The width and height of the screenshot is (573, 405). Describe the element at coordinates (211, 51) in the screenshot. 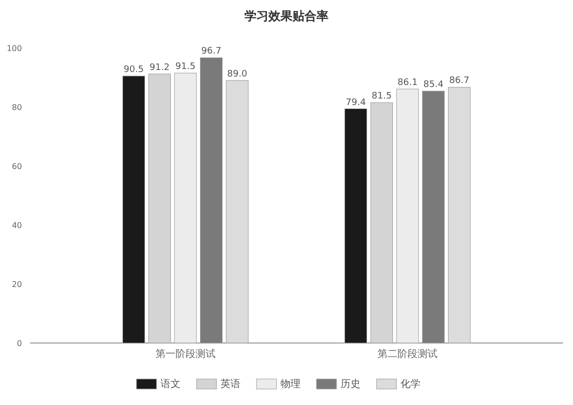

I see `data-label: 96.7` at that location.